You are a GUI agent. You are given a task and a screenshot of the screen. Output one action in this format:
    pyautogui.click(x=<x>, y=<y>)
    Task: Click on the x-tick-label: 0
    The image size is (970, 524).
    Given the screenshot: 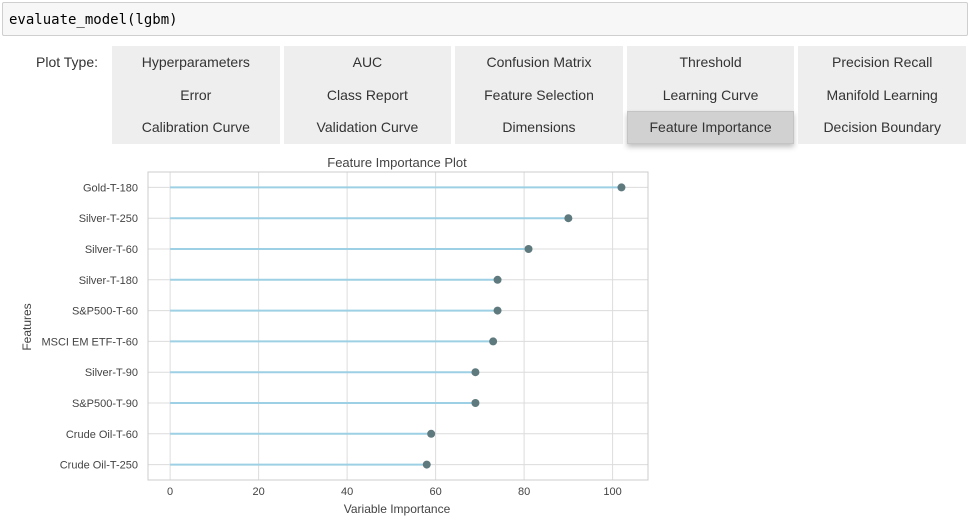 What is the action you would take?
    pyautogui.click(x=170, y=492)
    